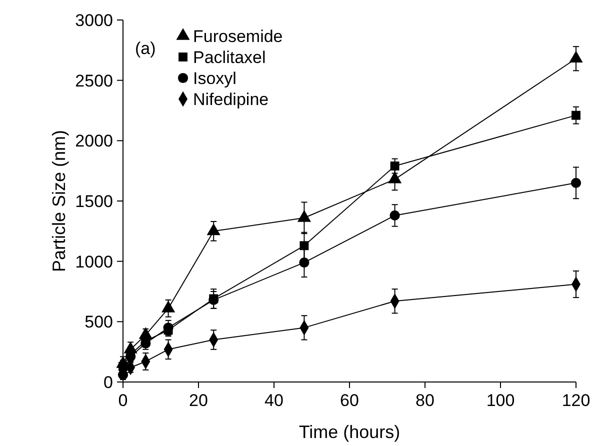  I want to click on y-tick-label: 500, so click(98, 322).